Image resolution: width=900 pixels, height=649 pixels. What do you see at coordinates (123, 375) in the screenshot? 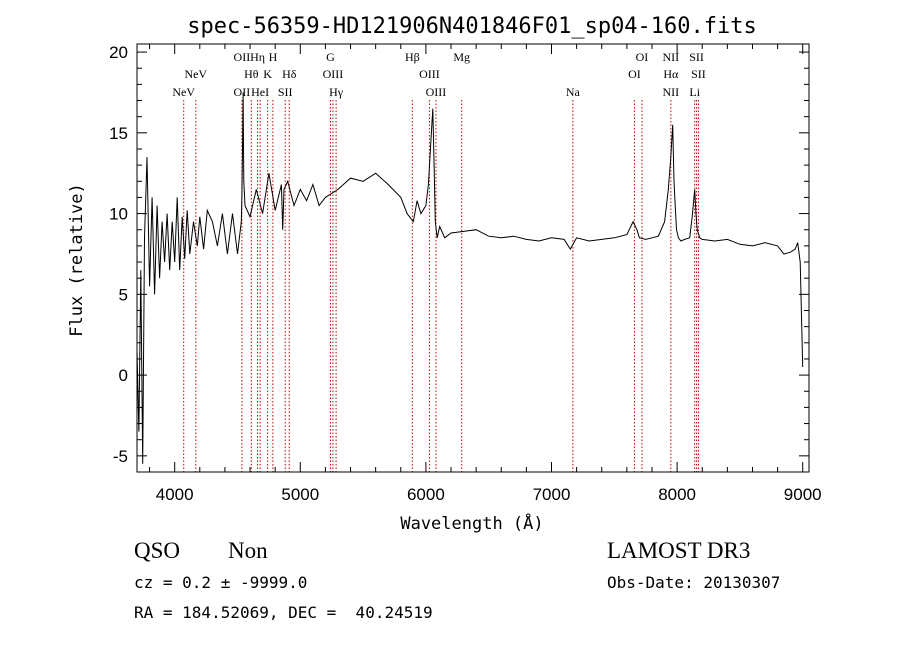
I see `y-tick-label: 0` at bounding box center [123, 375].